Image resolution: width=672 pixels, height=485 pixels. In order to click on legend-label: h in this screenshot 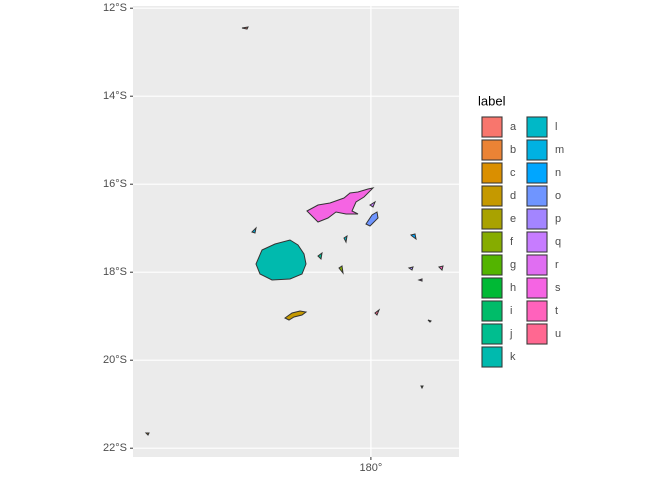, I will do `click(513, 288)`.